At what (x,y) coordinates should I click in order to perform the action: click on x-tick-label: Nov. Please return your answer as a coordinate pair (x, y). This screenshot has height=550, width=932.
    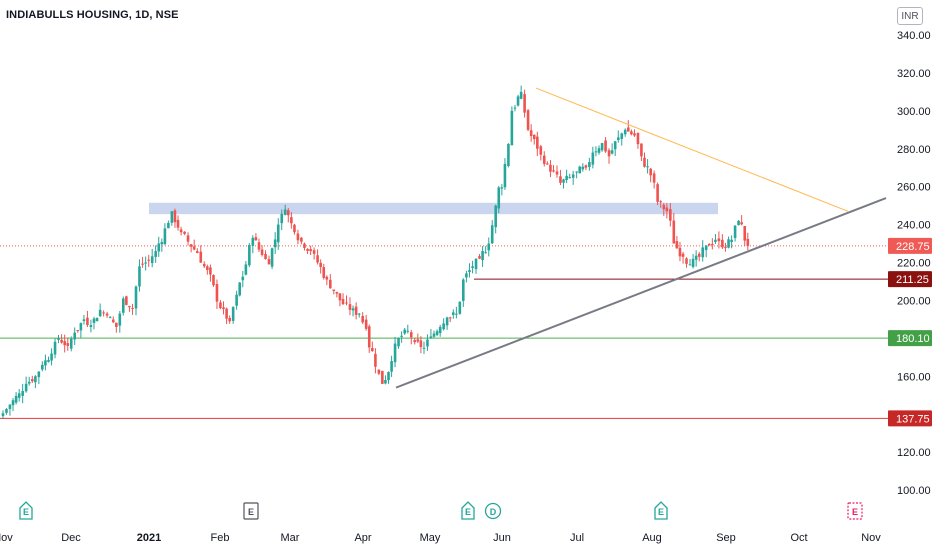
    Looking at the image, I should click on (871, 538).